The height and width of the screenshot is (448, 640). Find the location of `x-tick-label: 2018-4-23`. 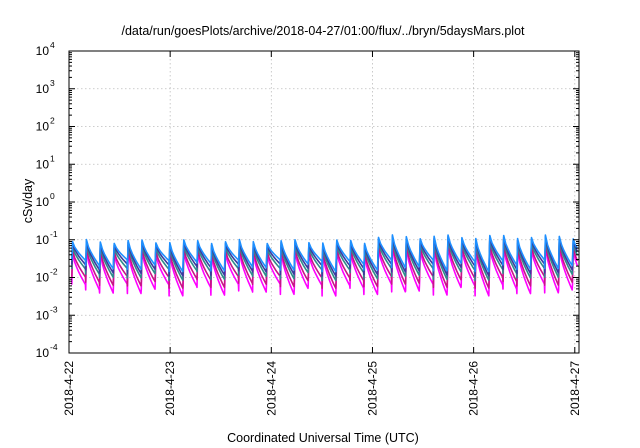

x-tick-label: 2018-4-23 is located at coordinates (170, 388).